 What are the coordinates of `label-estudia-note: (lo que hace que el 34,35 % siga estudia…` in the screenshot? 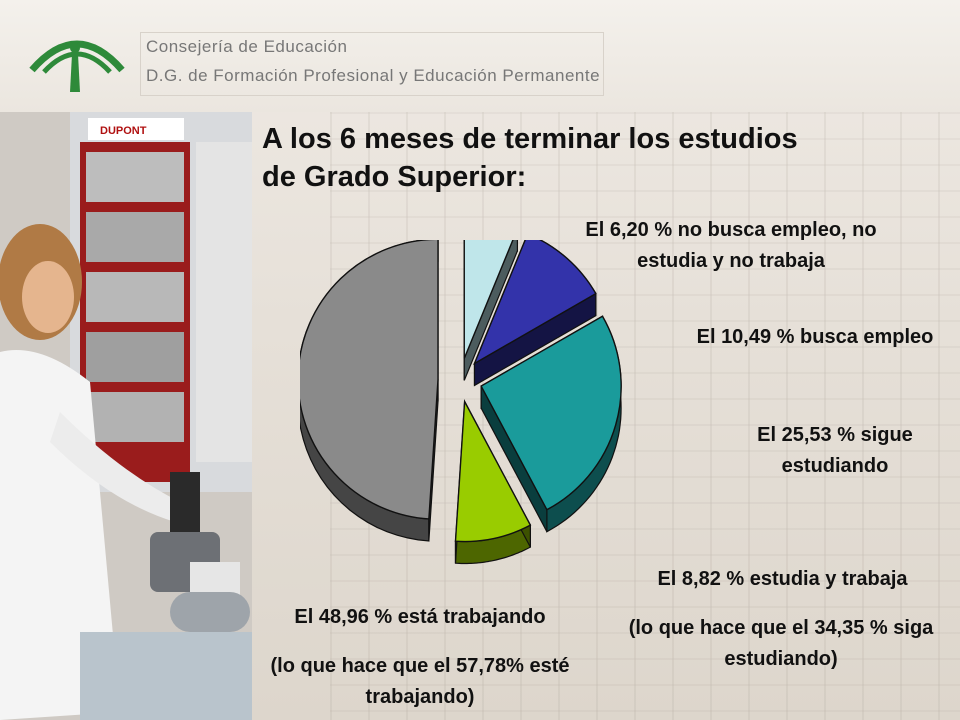 It's located at (781, 643).